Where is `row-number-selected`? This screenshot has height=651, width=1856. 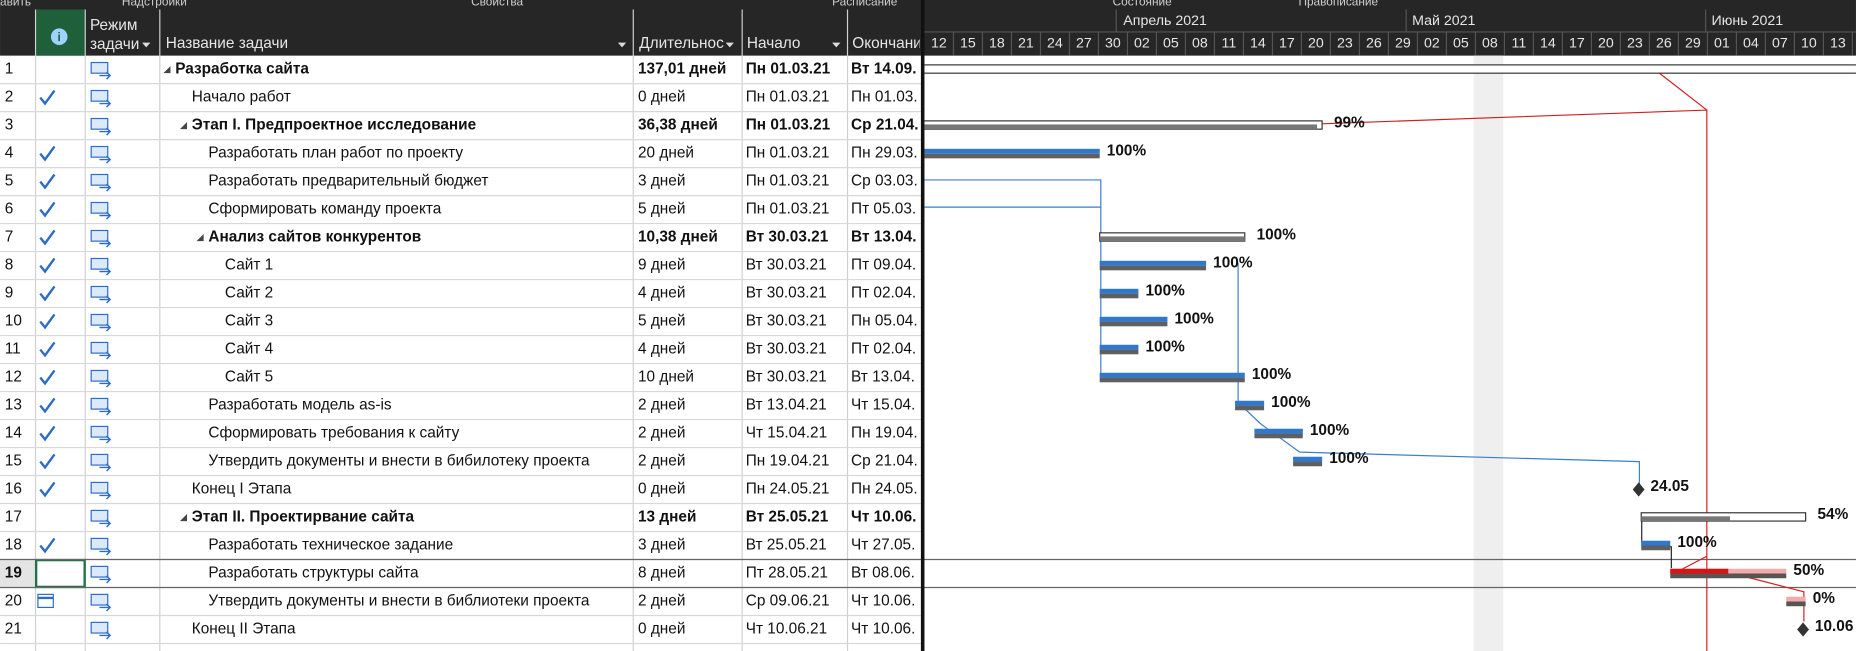
row-number-selected is located at coordinates (18, 573).